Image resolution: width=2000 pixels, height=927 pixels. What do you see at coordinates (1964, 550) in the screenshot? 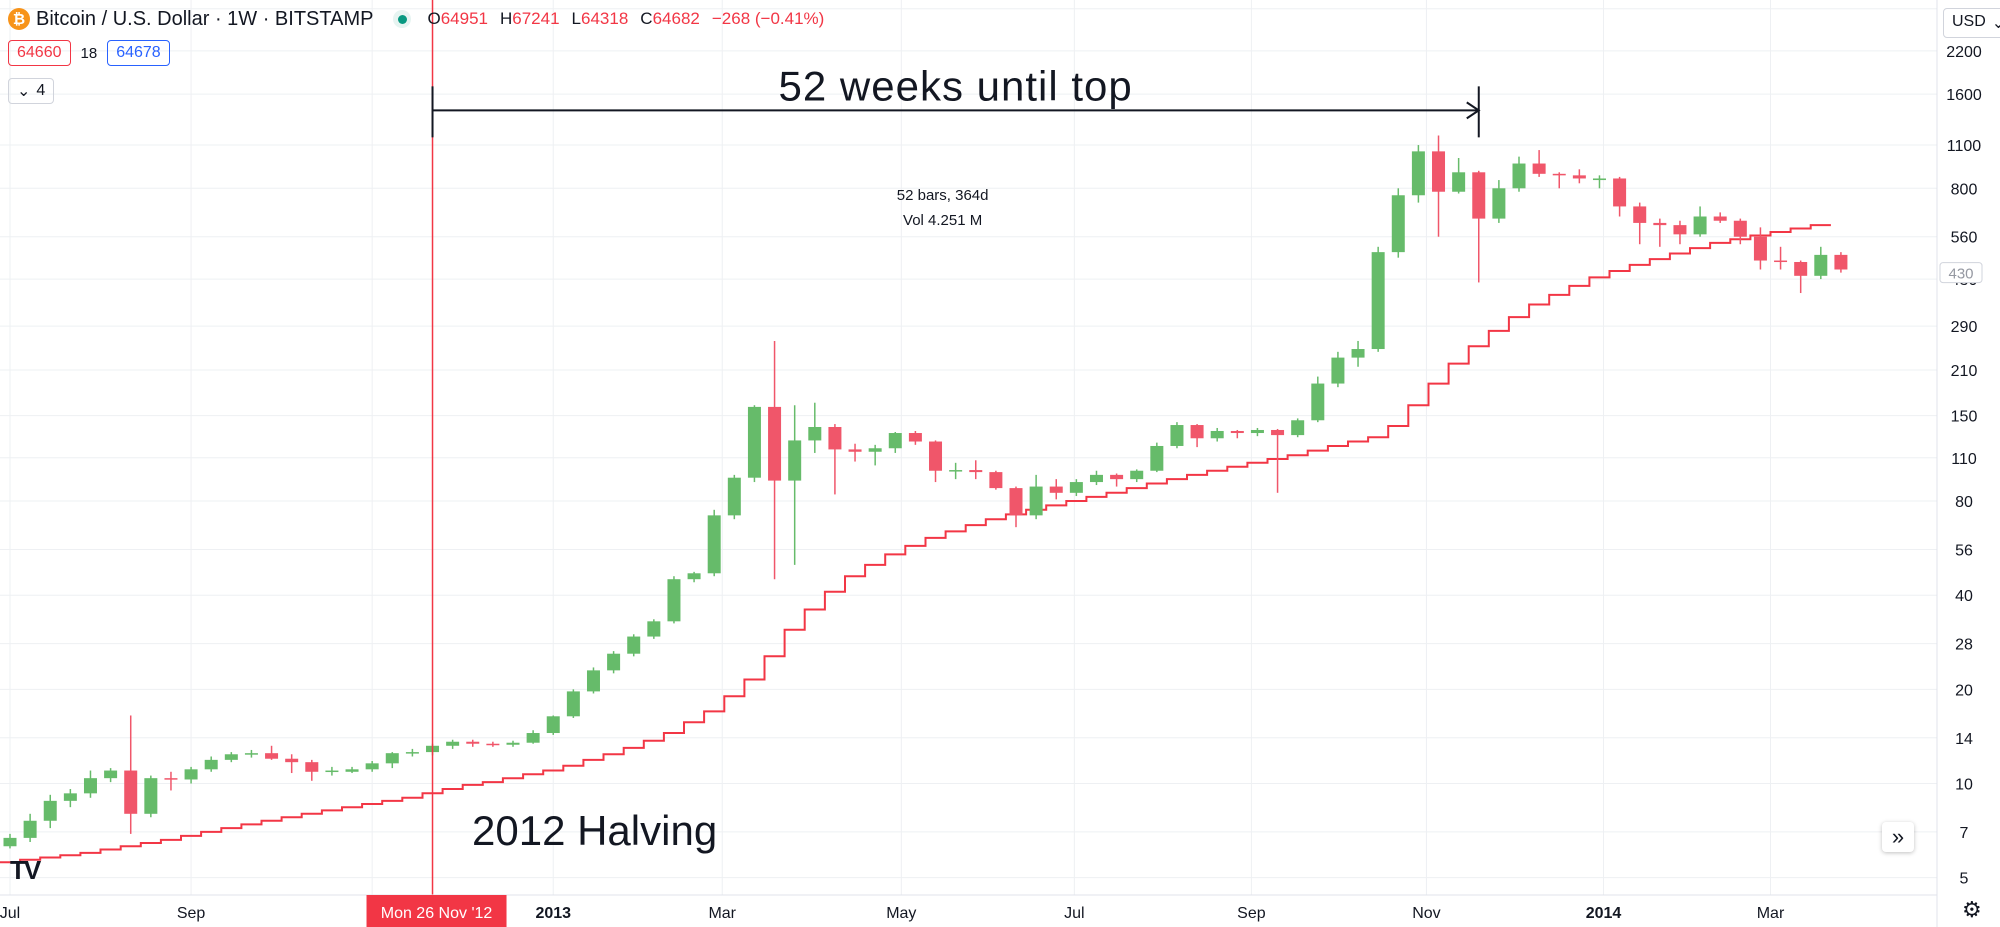
I see `y-tick-label: 56` at bounding box center [1964, 550].